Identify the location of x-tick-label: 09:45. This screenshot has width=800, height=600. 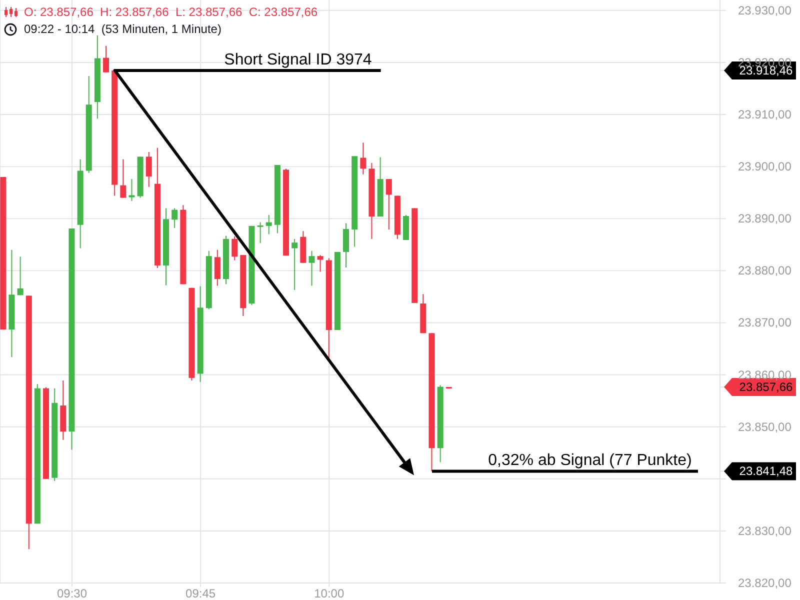
(201, 593).